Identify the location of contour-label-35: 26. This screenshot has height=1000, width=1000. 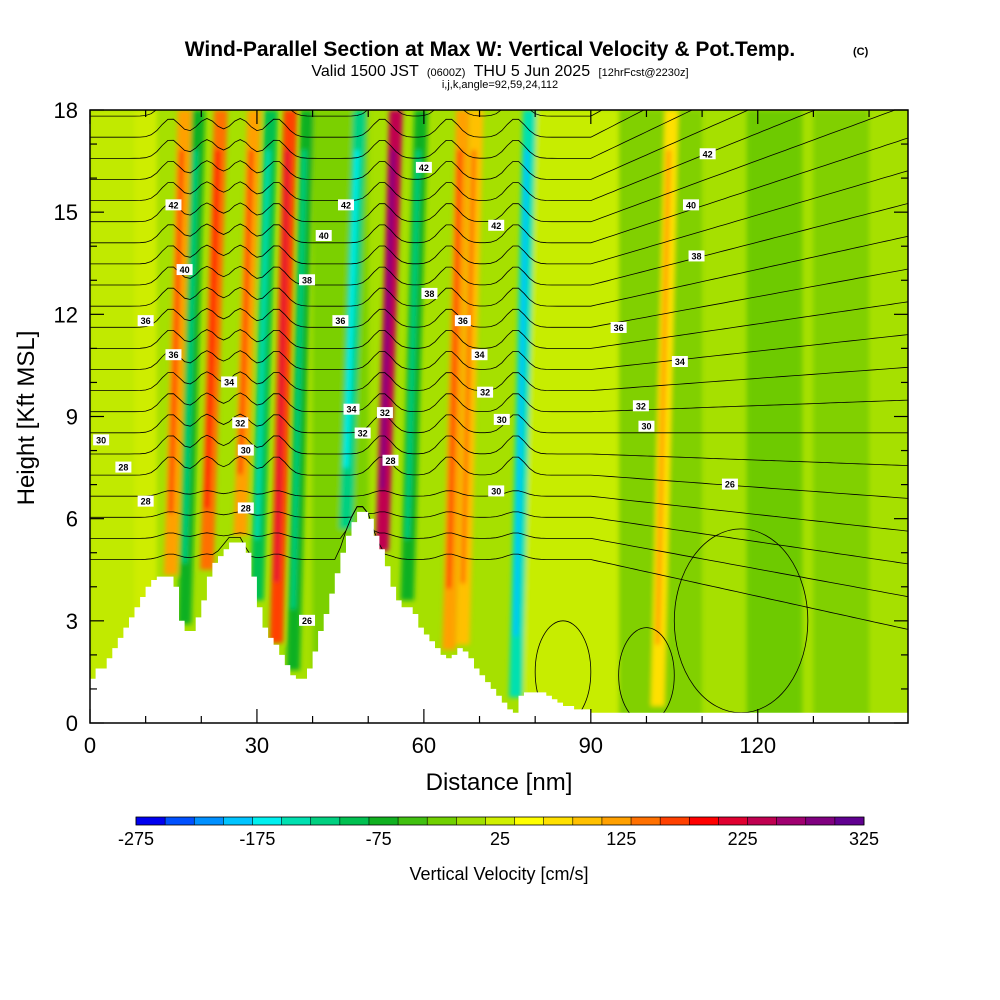
(307, 620).